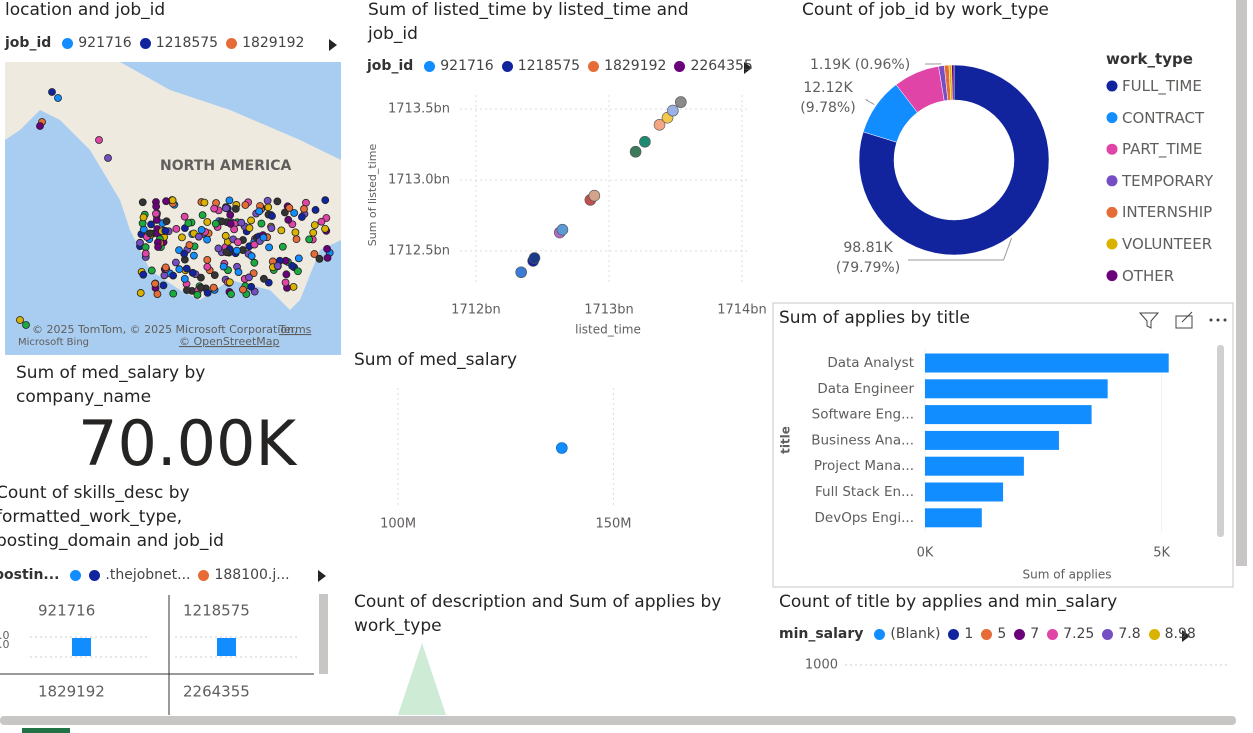 The height and width of the screenshot is (733, 1253). Describe the element at coordinates (187, 443) in the screenshot. I see `card-value: 70.00K` at that location.